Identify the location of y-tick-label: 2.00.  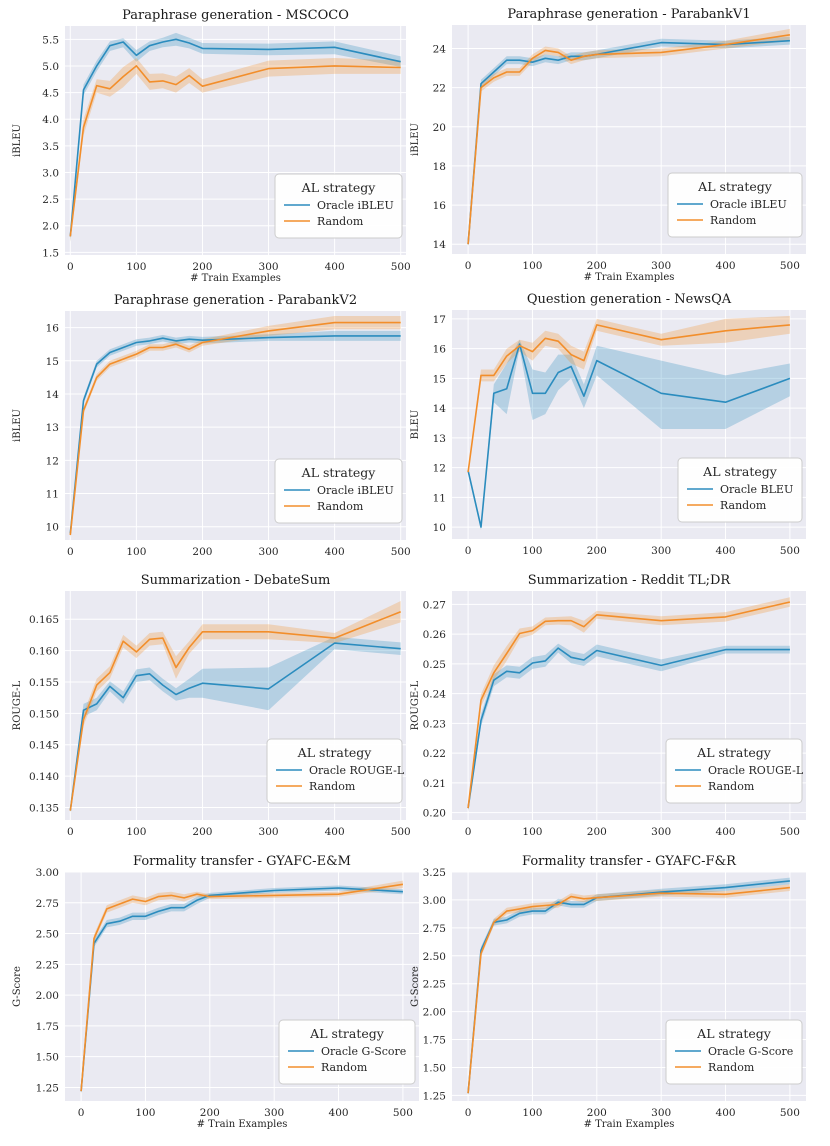
(434, 1013).